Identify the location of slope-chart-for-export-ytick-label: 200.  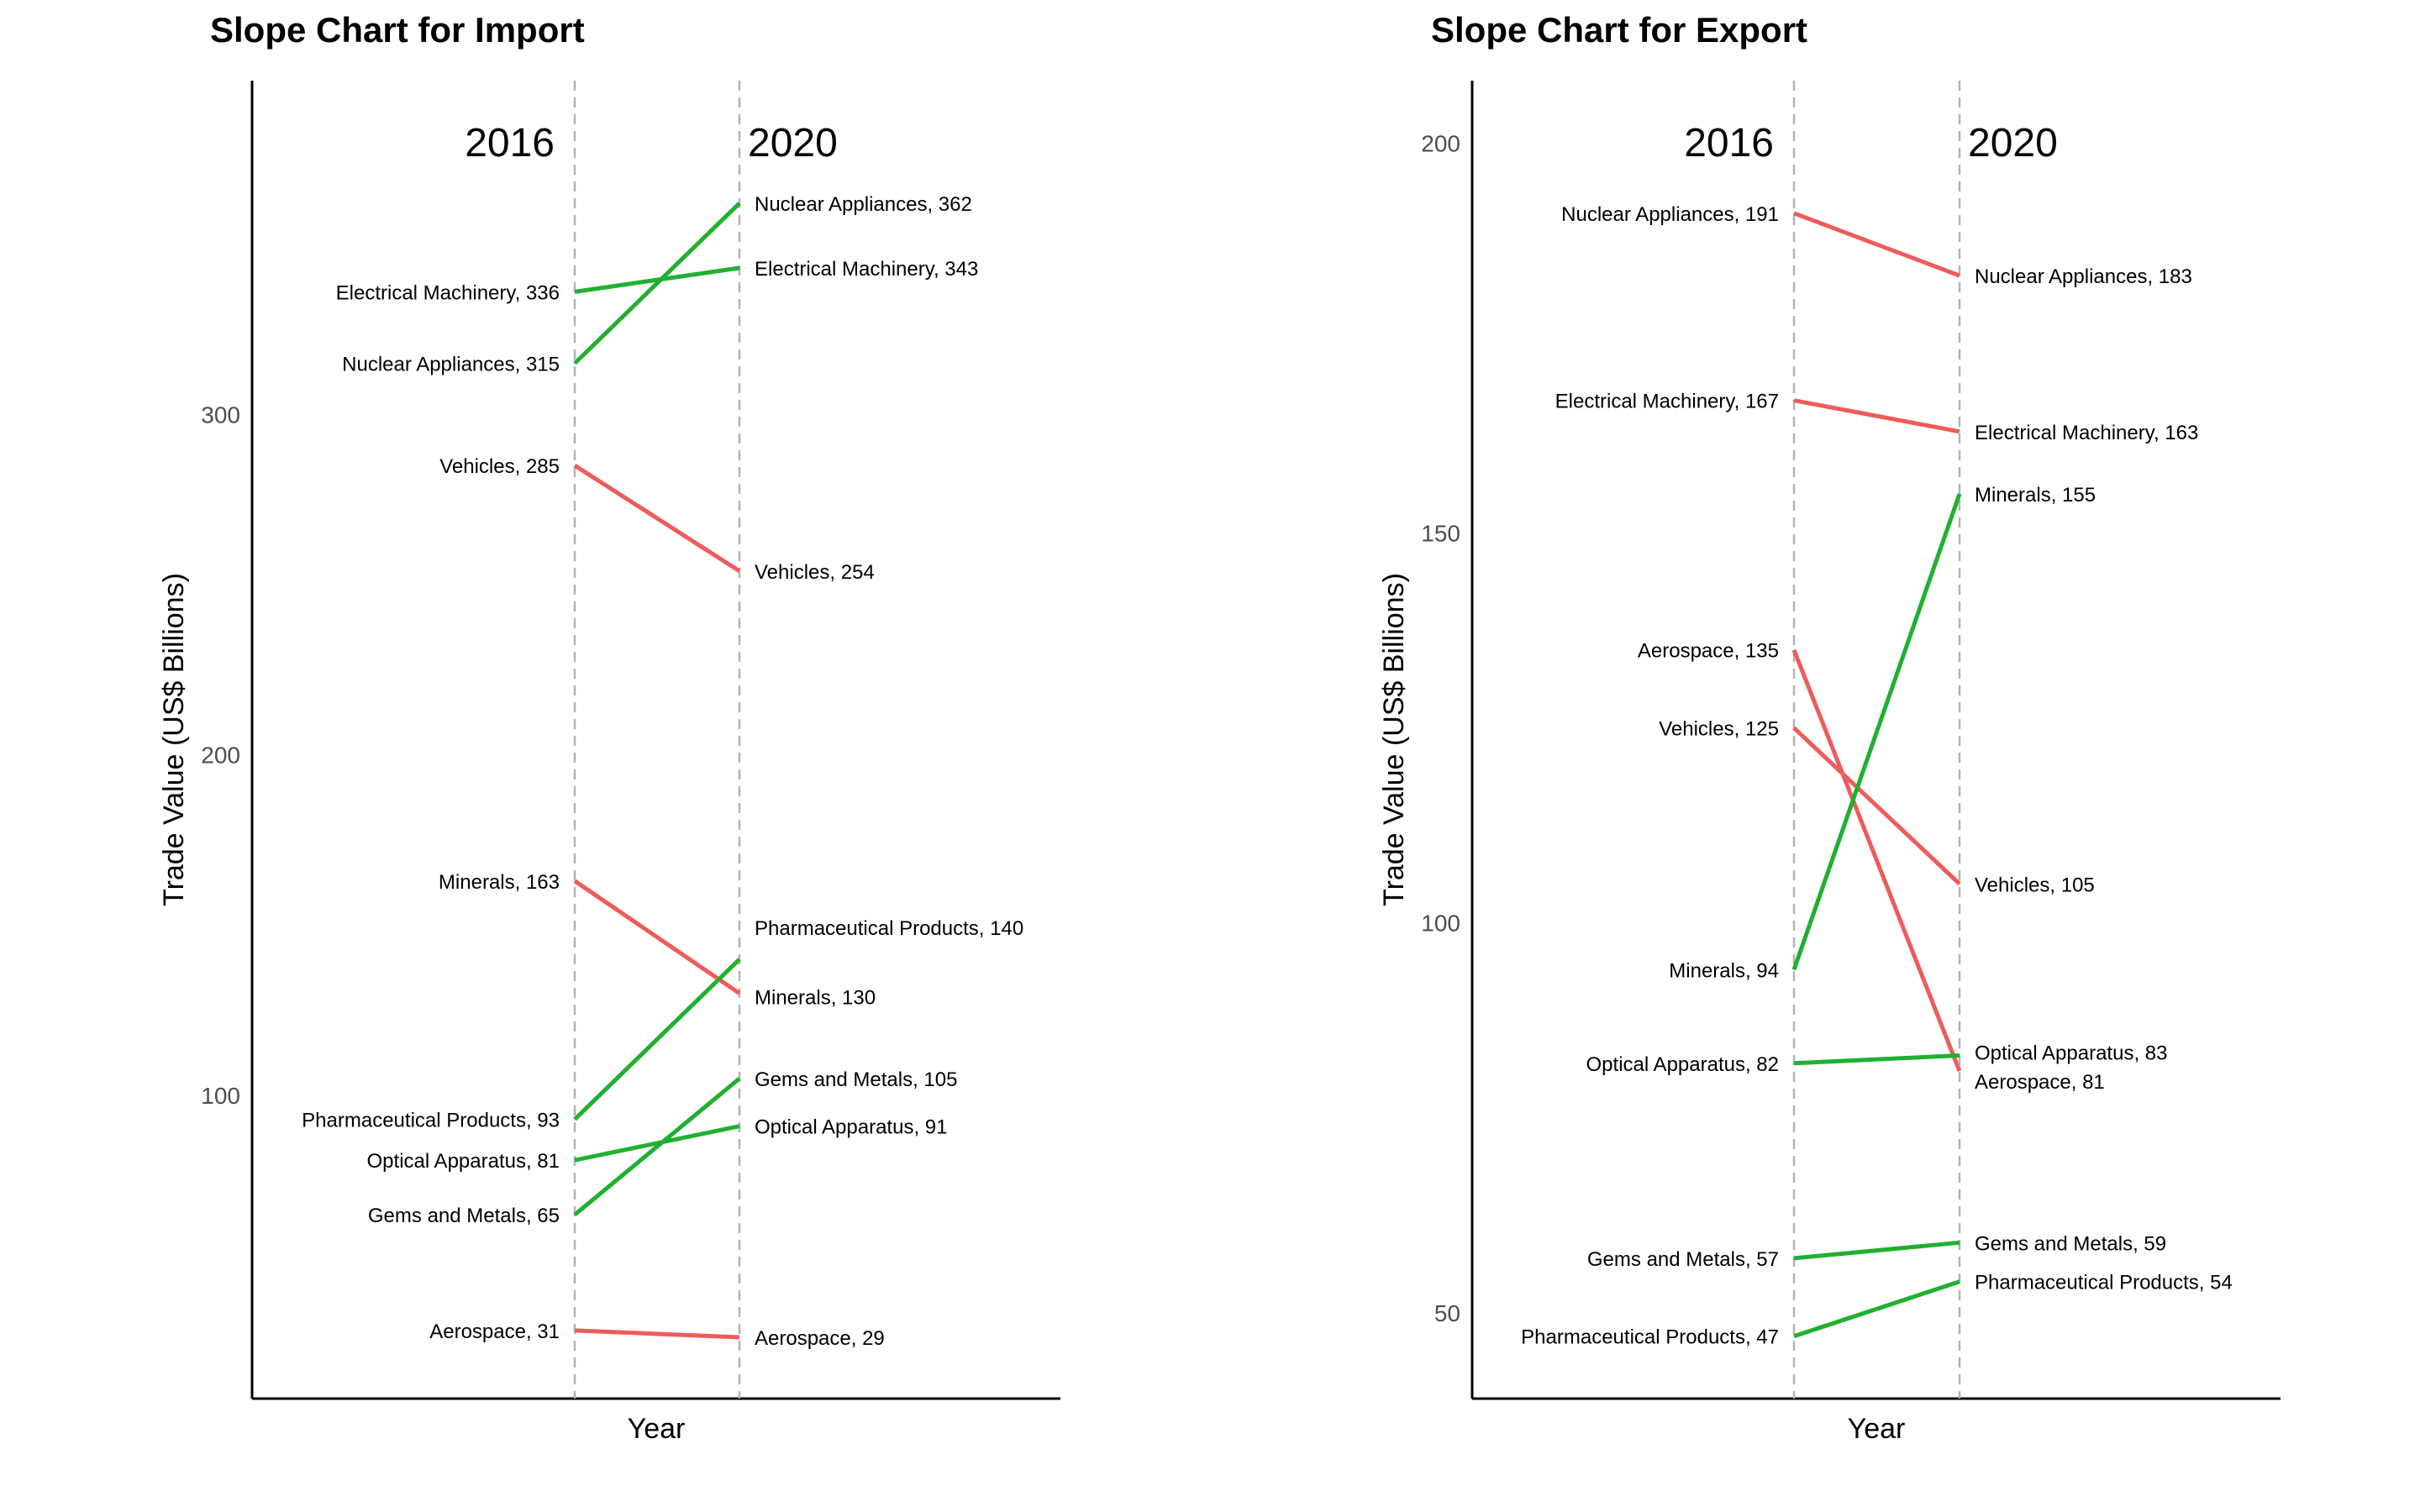
(1440, 143).